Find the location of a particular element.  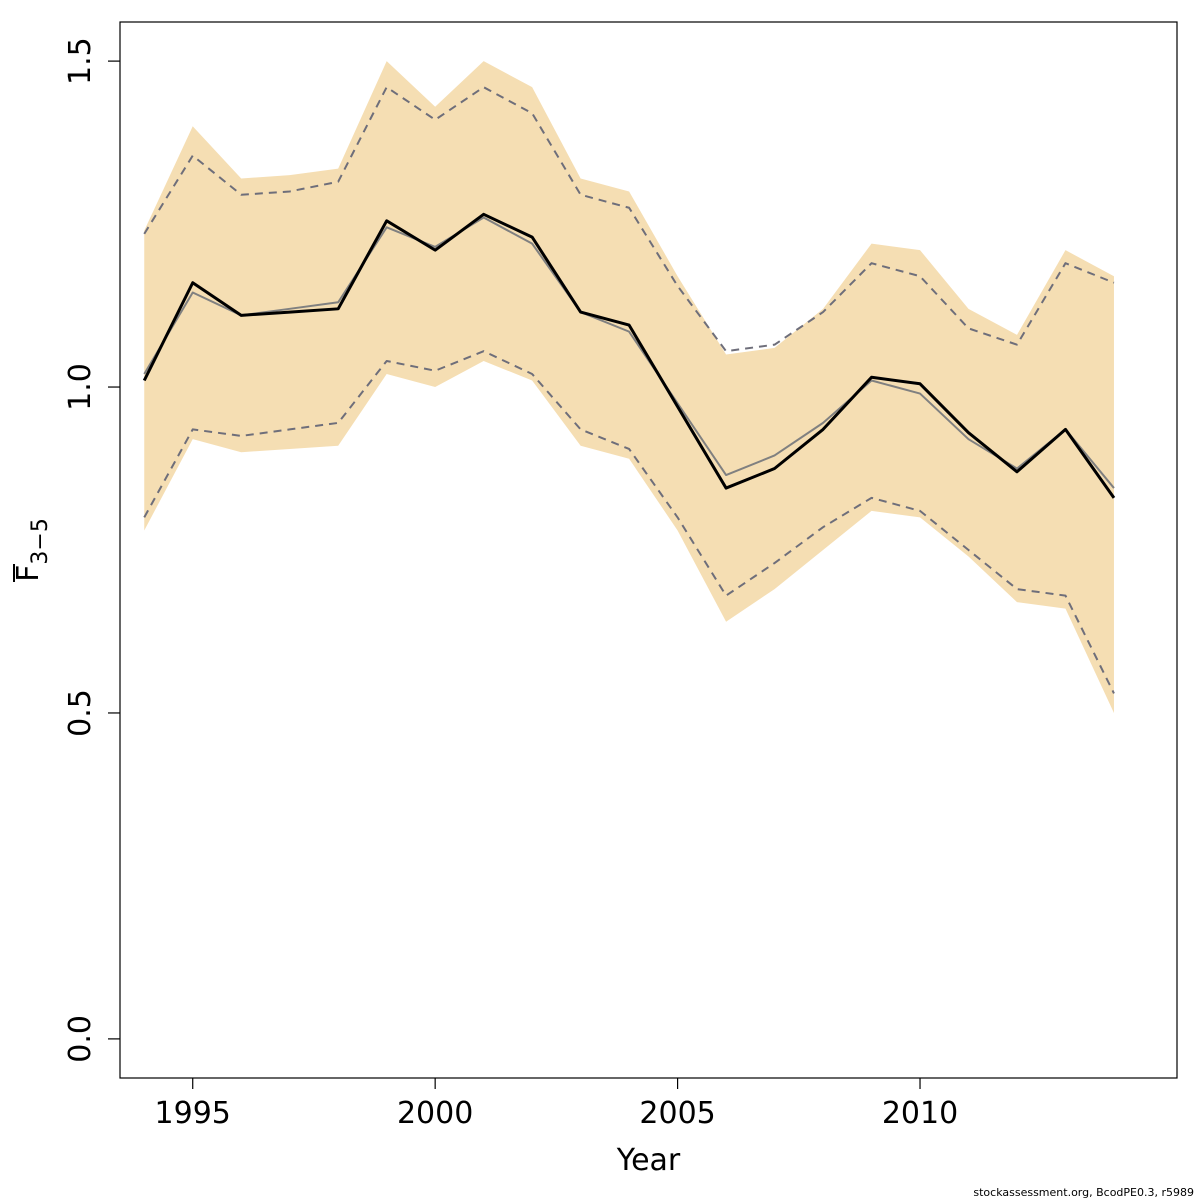

x-axis: 1995 2000 2005 2010 is located at coordinates (556, 1104).